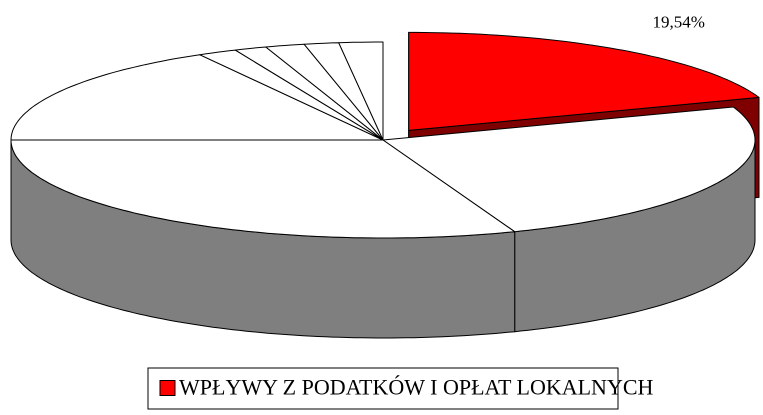 This screenshot has width=763, height=415. Describe the element at coordinates (167, 388) in the screenshot. I see `legend-swatch` at that location.